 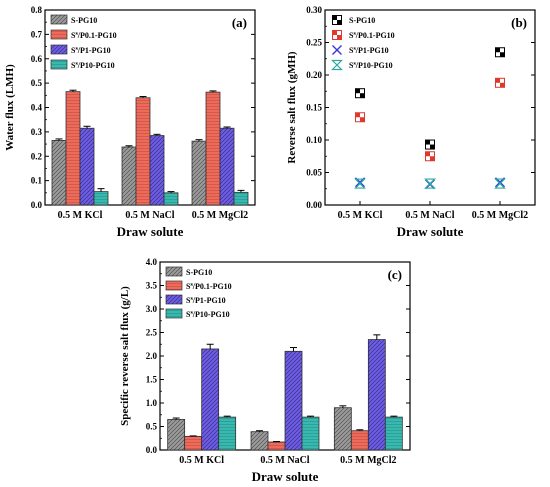 What do you see at coordinates (37, 59) in the screenshot?
I see `y-tick-label: 0.6` at bounding box center [37, 59].